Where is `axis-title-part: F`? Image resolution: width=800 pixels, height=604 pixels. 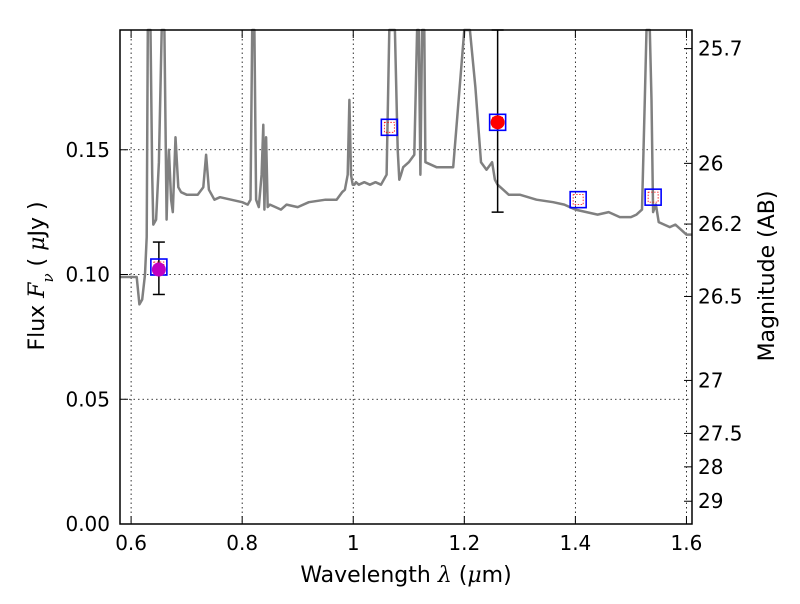 axis-title-part: F is located at coordinates (37, 290).